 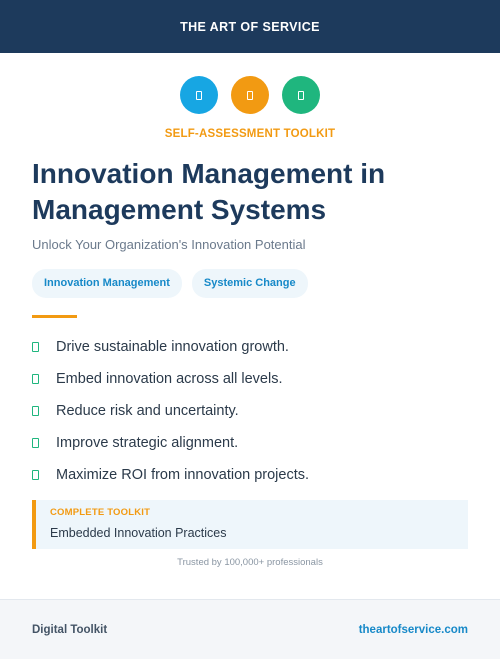 What do you see at coordinates (100, 512) in the screenshot?
I see `callout-label: COMPLETE TOOLKIT` at bounding box center [100, 512].